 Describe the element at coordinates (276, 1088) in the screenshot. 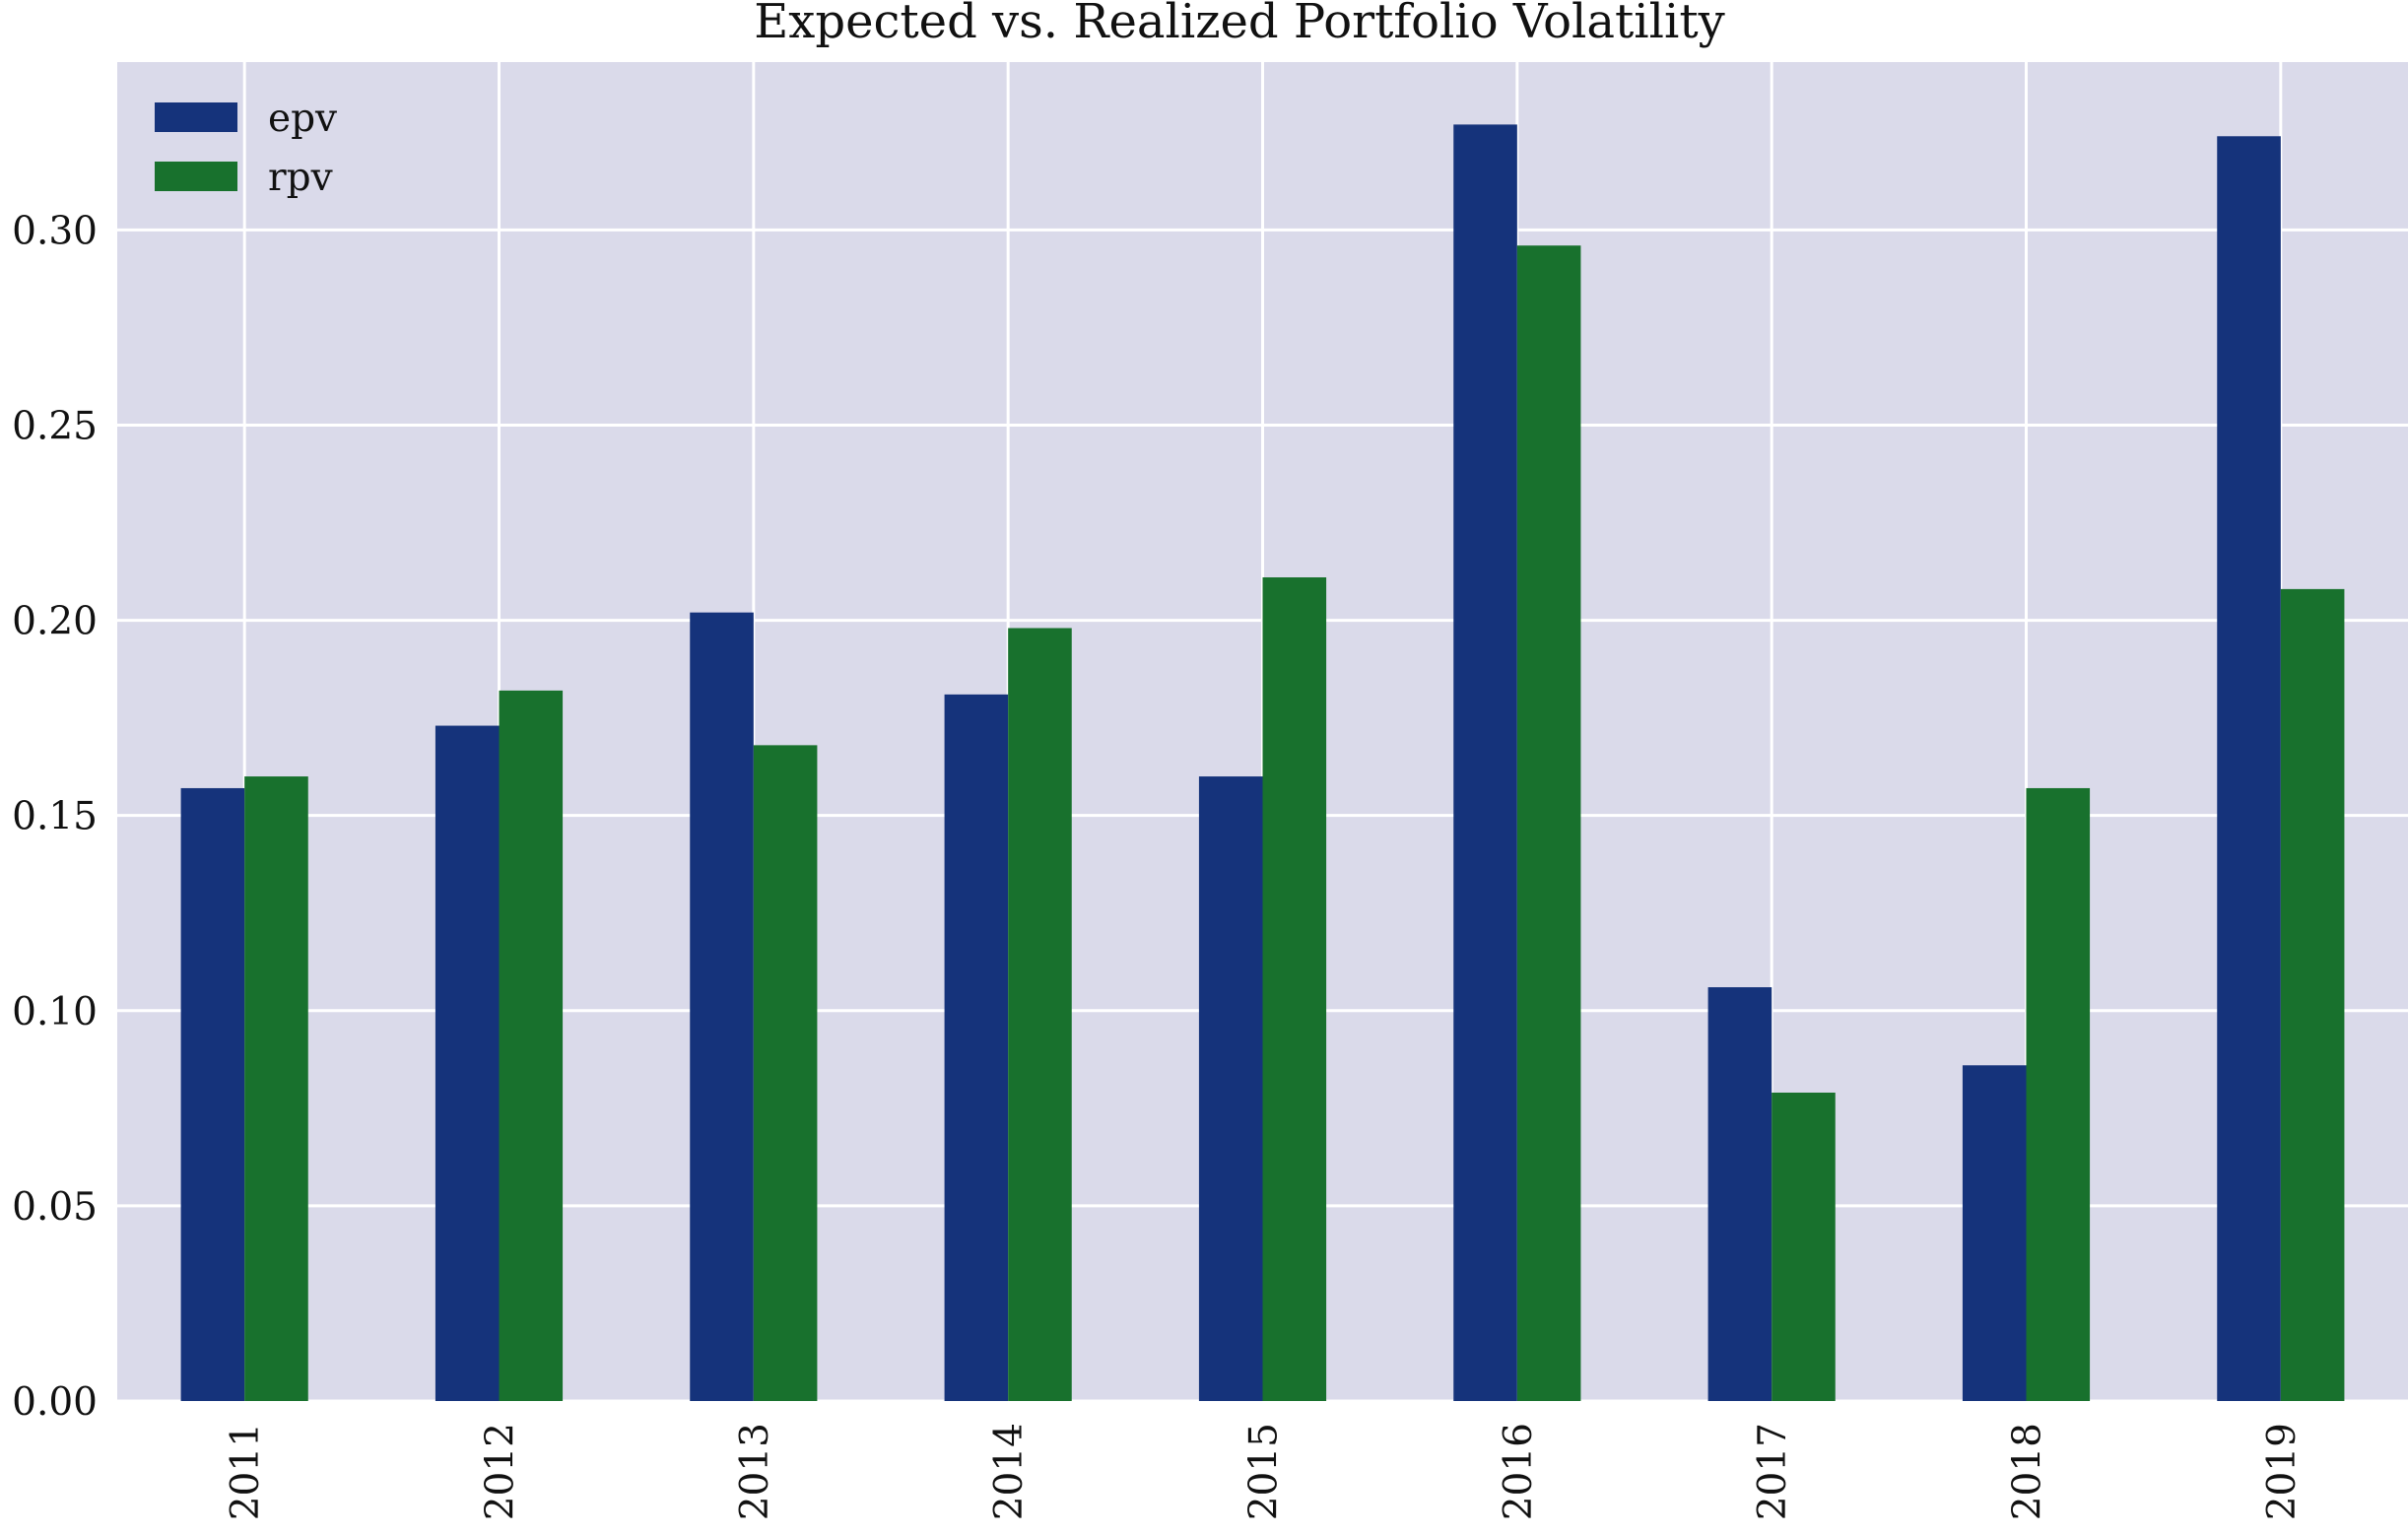

I see `bar-rpv-2011` at that location.